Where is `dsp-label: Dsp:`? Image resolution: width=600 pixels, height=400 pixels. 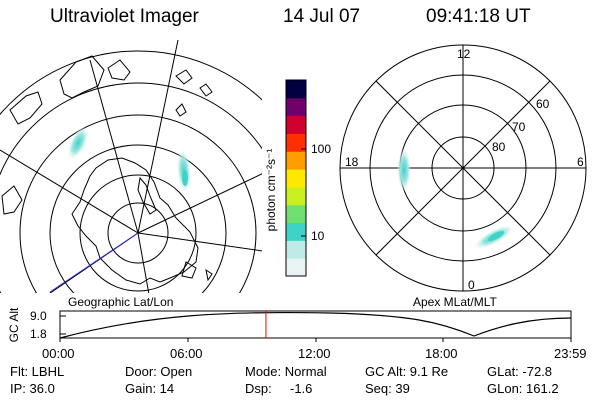
dsp-label: Dsp: is located at coordinates (258, 388).